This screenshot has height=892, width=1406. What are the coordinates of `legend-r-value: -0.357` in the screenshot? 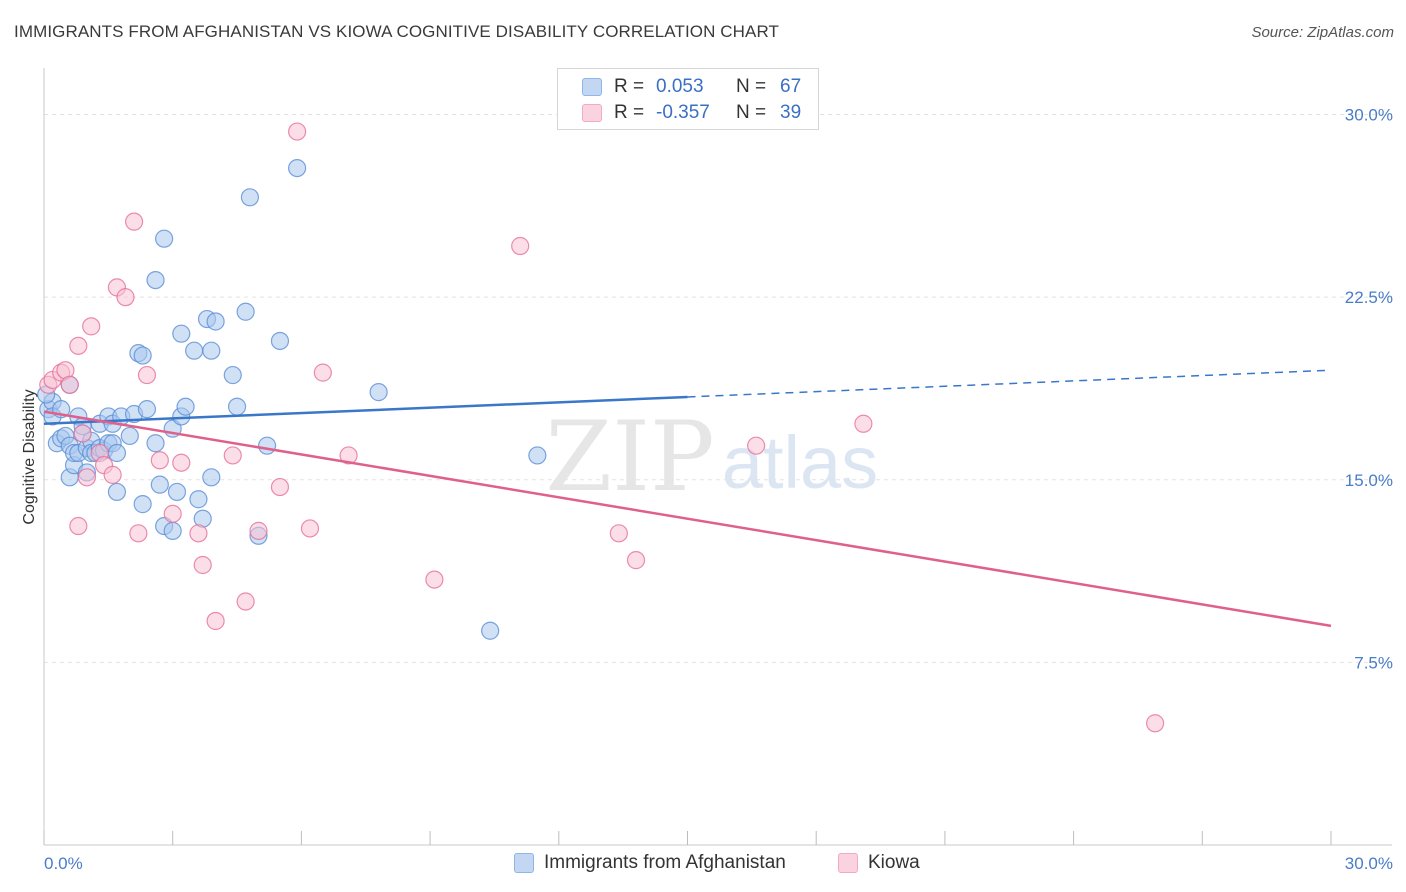 It's located at (683, 112).